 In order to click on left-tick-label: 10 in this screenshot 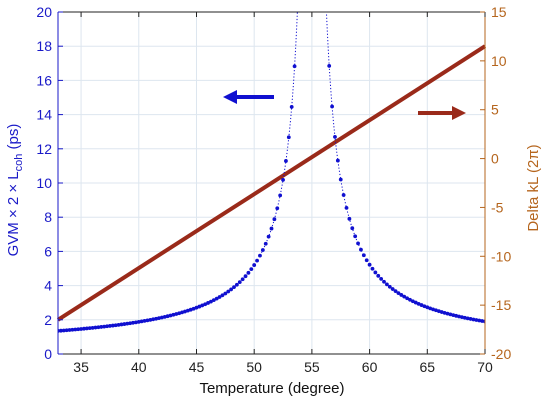, I will do `click(44, 183)`.